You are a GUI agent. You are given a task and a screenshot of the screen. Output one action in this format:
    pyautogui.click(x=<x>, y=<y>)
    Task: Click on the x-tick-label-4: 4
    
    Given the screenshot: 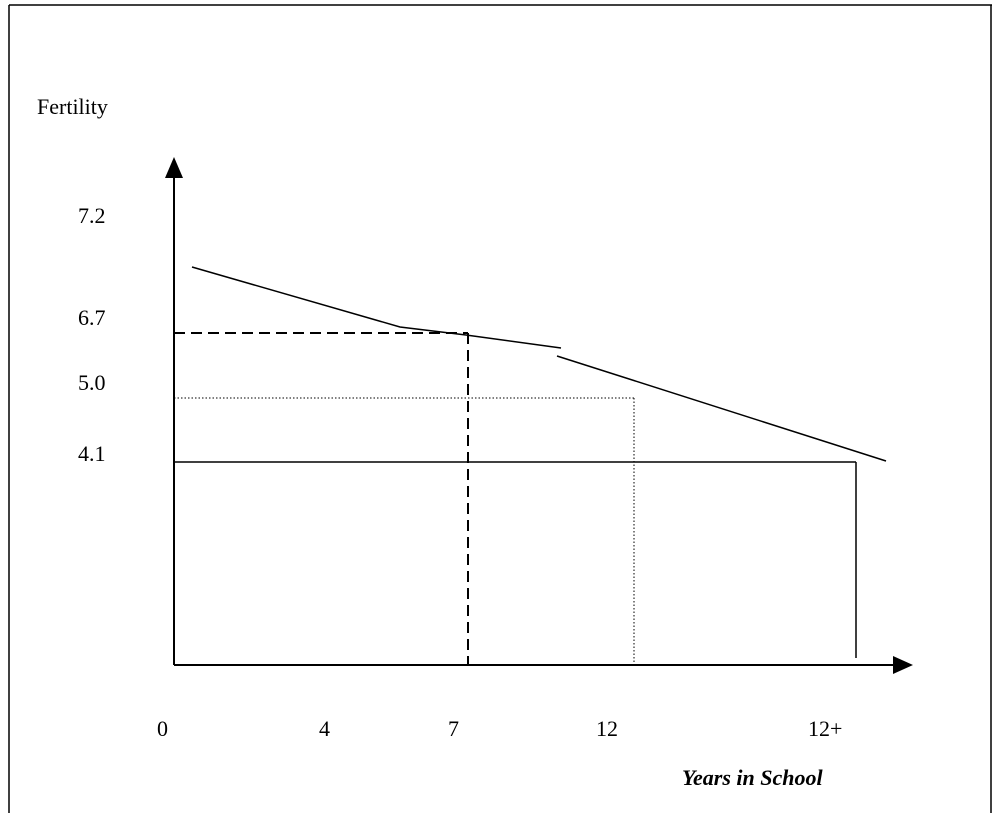 What is the action you would take?
    pyautogui.click(x=324, y=728)
    